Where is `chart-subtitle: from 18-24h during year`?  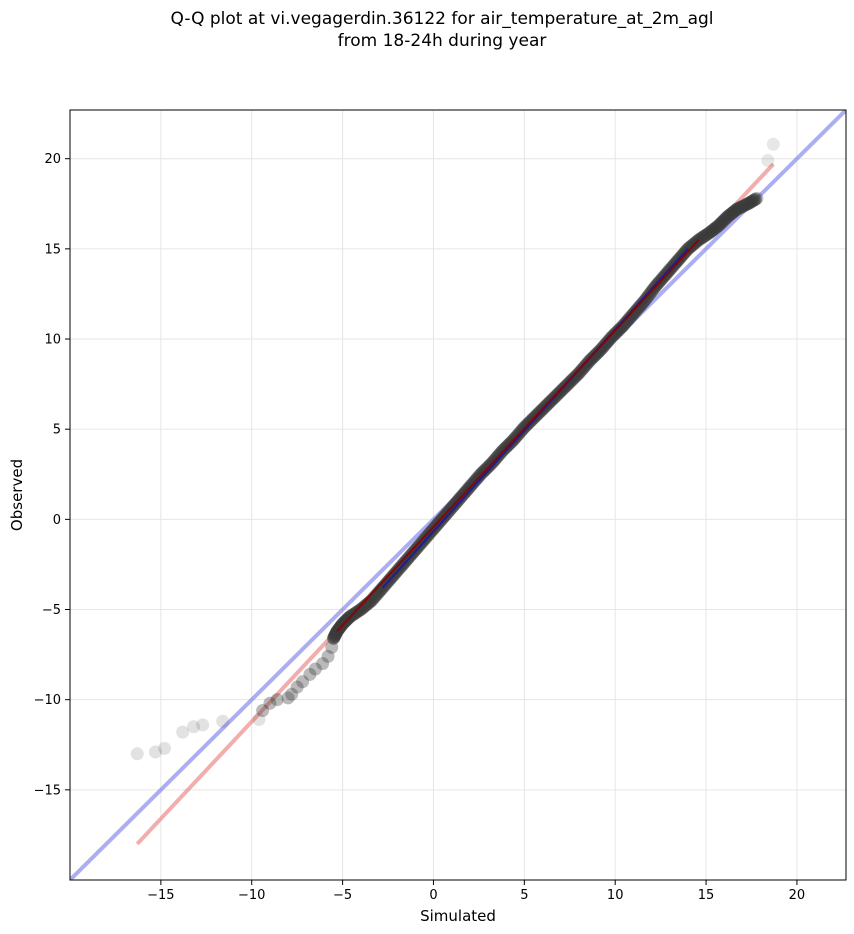
chart-subtitle: from 18-24h during year is located at coordinates (442, 41).